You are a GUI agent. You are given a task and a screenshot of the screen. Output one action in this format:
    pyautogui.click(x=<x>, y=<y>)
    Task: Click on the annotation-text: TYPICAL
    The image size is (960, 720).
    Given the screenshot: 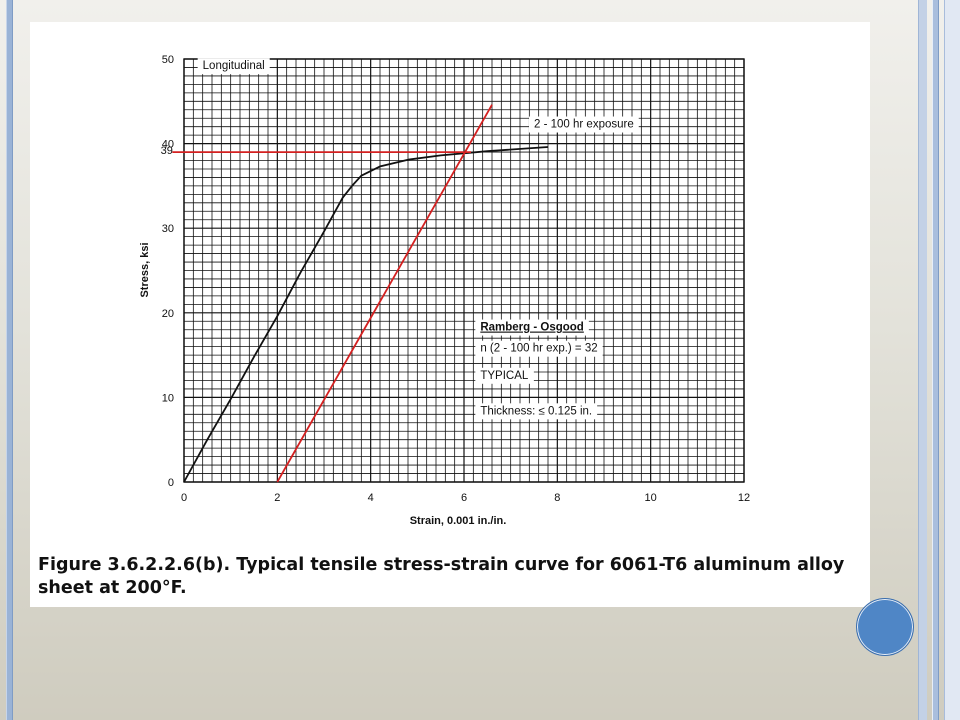 What is the action you would take?
    pyautogui.click(x=504, y=376)
    